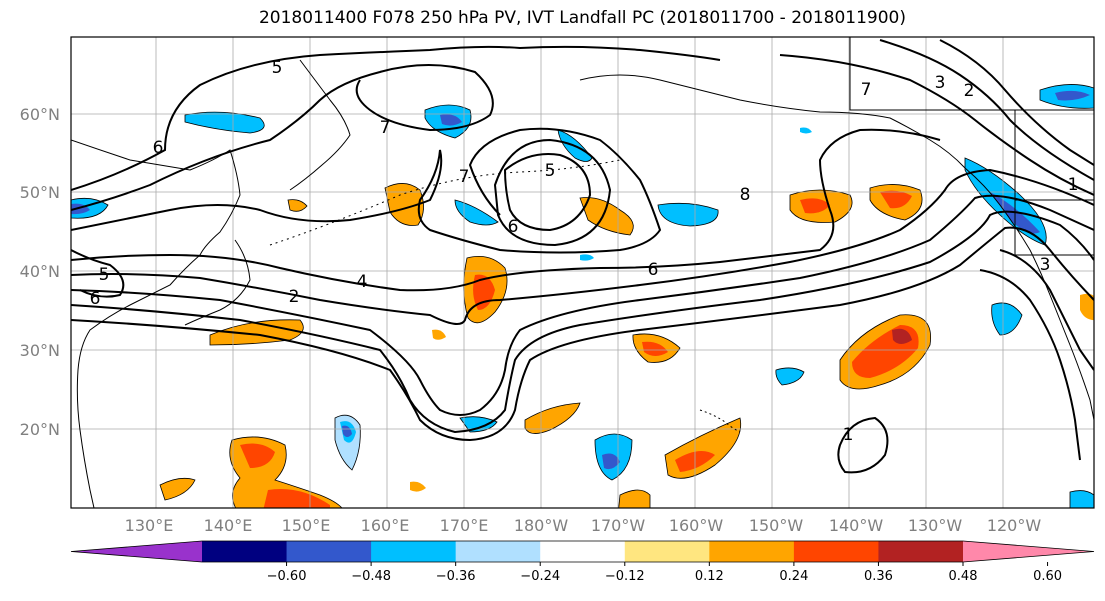  I want to click on latitude-labels: 60°N 50°N 40°N 30°N 20°N, so click(40, 272).